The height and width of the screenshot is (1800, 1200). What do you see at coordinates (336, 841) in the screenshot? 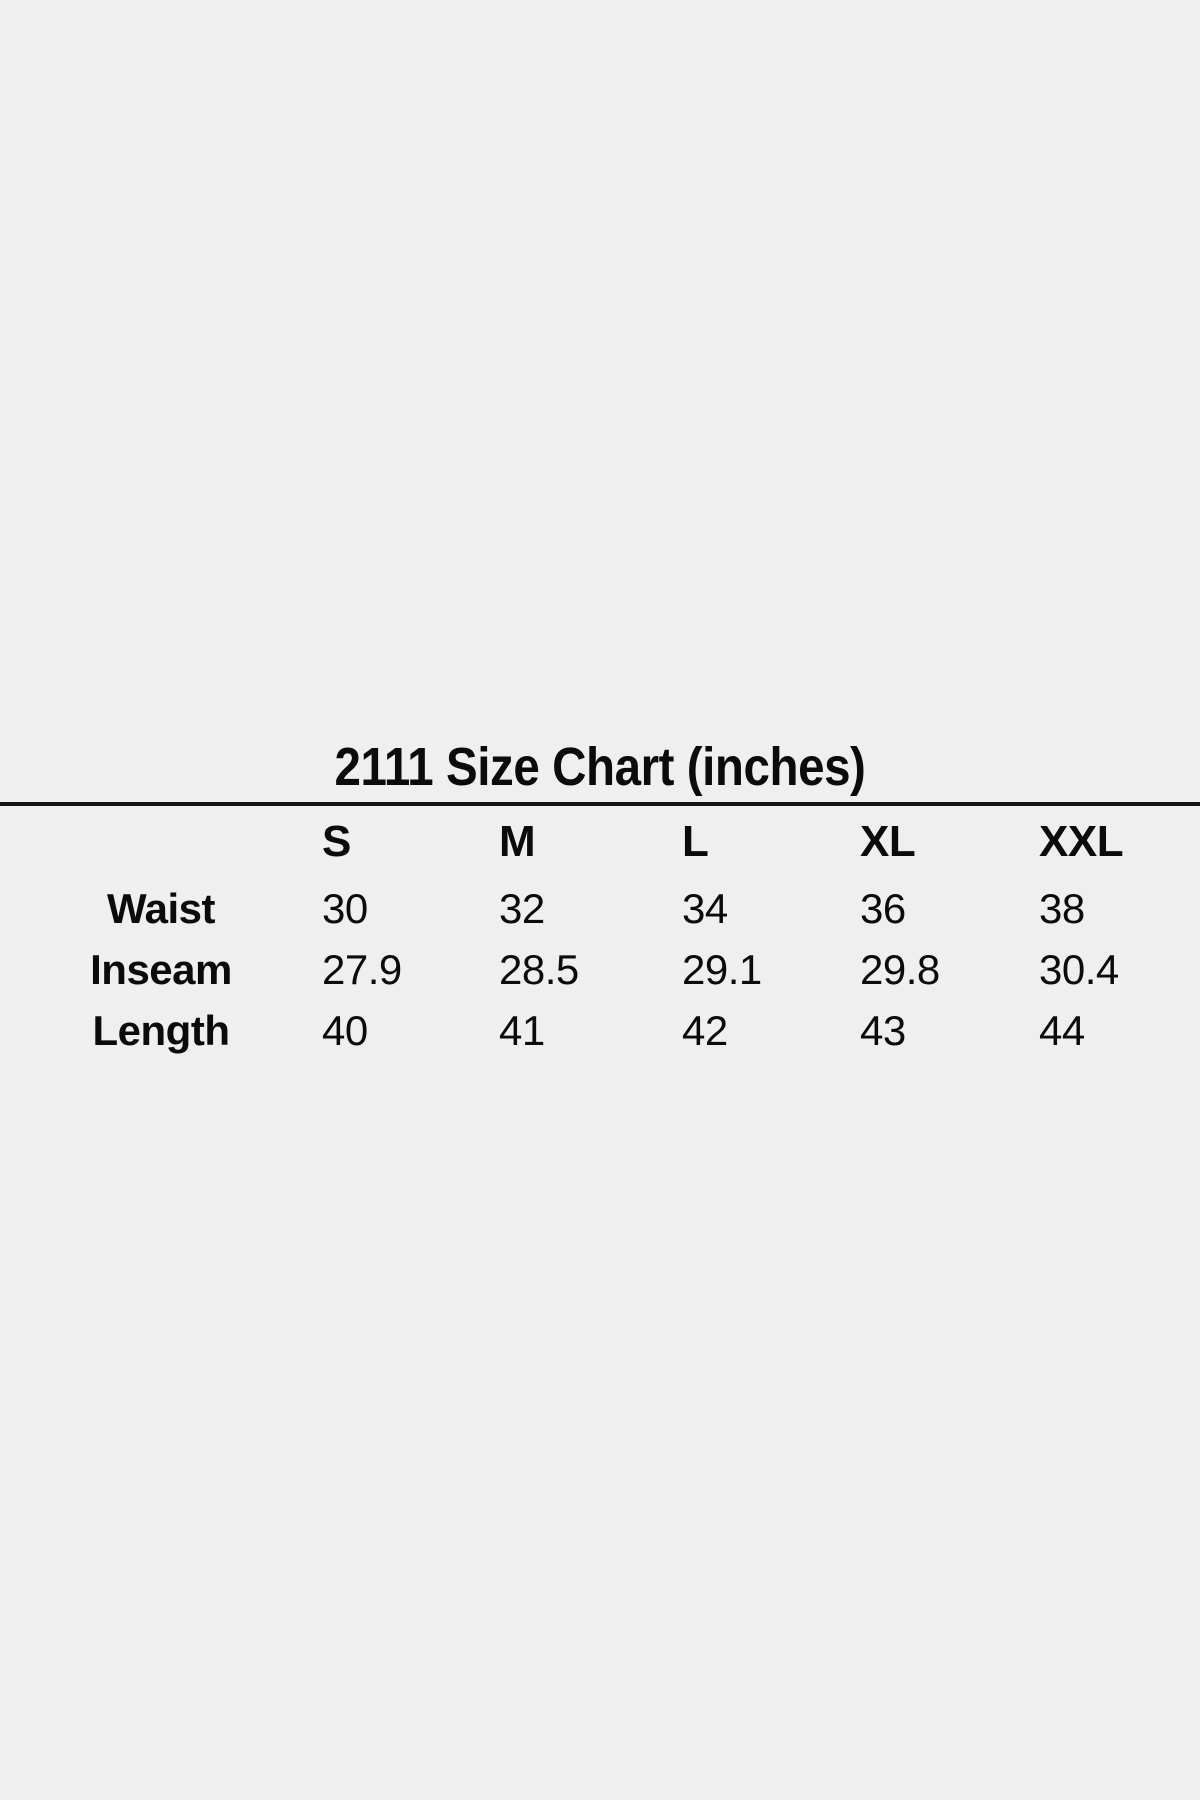
I see `column-header-s: S` at bounding box center [336, 841].